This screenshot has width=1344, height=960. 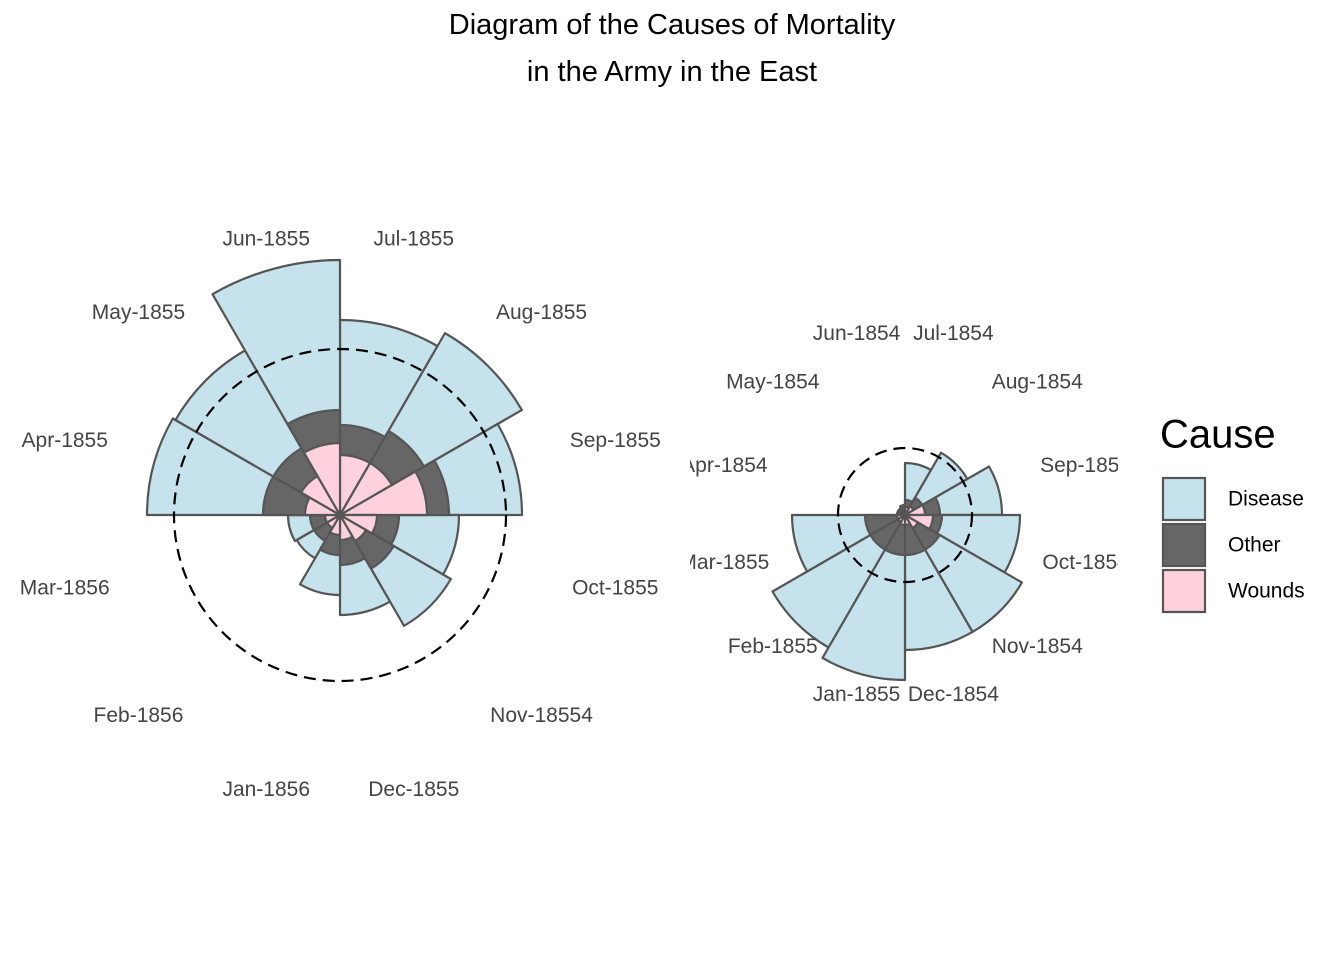 I want to click on category-label: Aug-1854, so click(x=1037, y=381).